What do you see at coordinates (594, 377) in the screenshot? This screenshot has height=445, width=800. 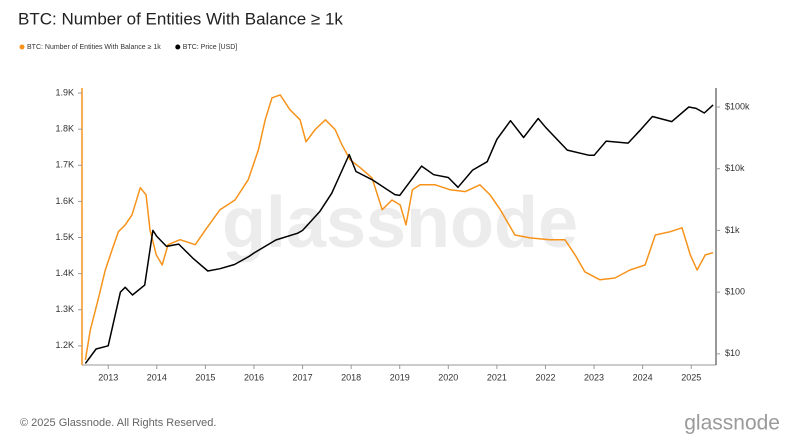 I see `x-tick-label: 2023` at bounding box center [594, 377].